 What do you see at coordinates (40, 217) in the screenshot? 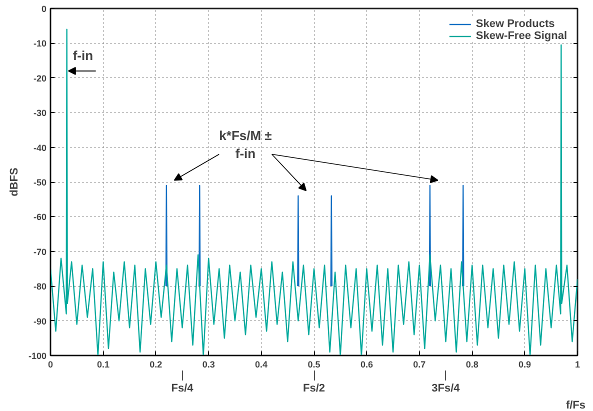
I see `y-tick-label: -60` at bounding box center [40, 217].